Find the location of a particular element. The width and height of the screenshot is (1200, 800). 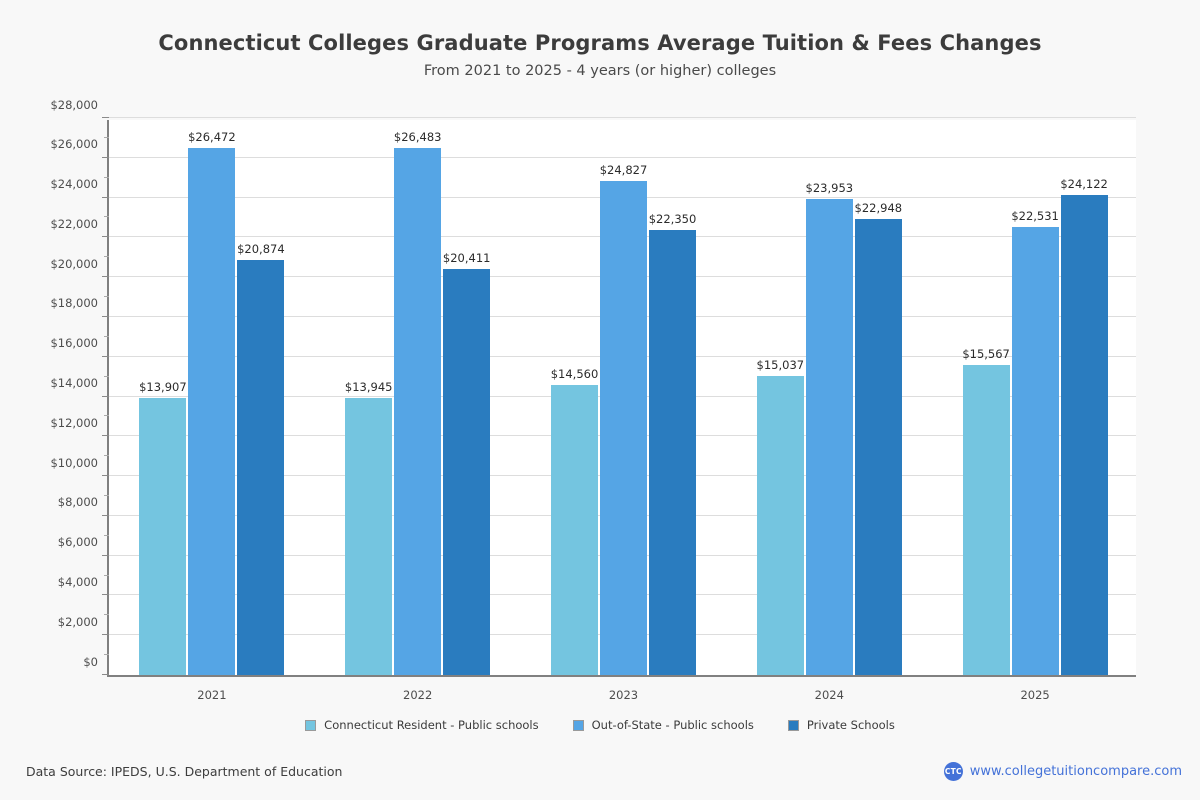

bar: $23,953 is located at coordinates (829, 428).